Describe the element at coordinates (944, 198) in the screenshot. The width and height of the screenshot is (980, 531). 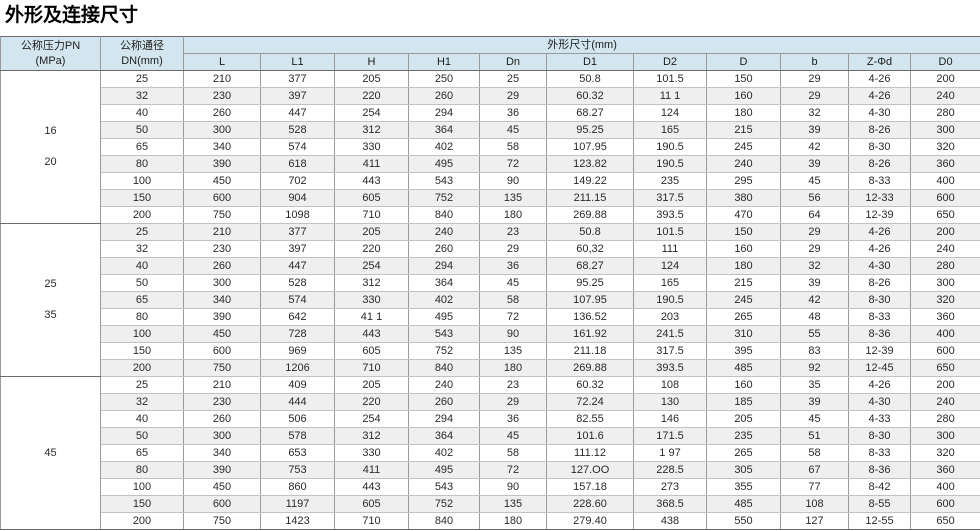
I see `dimension-cell-D0: 600` at that location.